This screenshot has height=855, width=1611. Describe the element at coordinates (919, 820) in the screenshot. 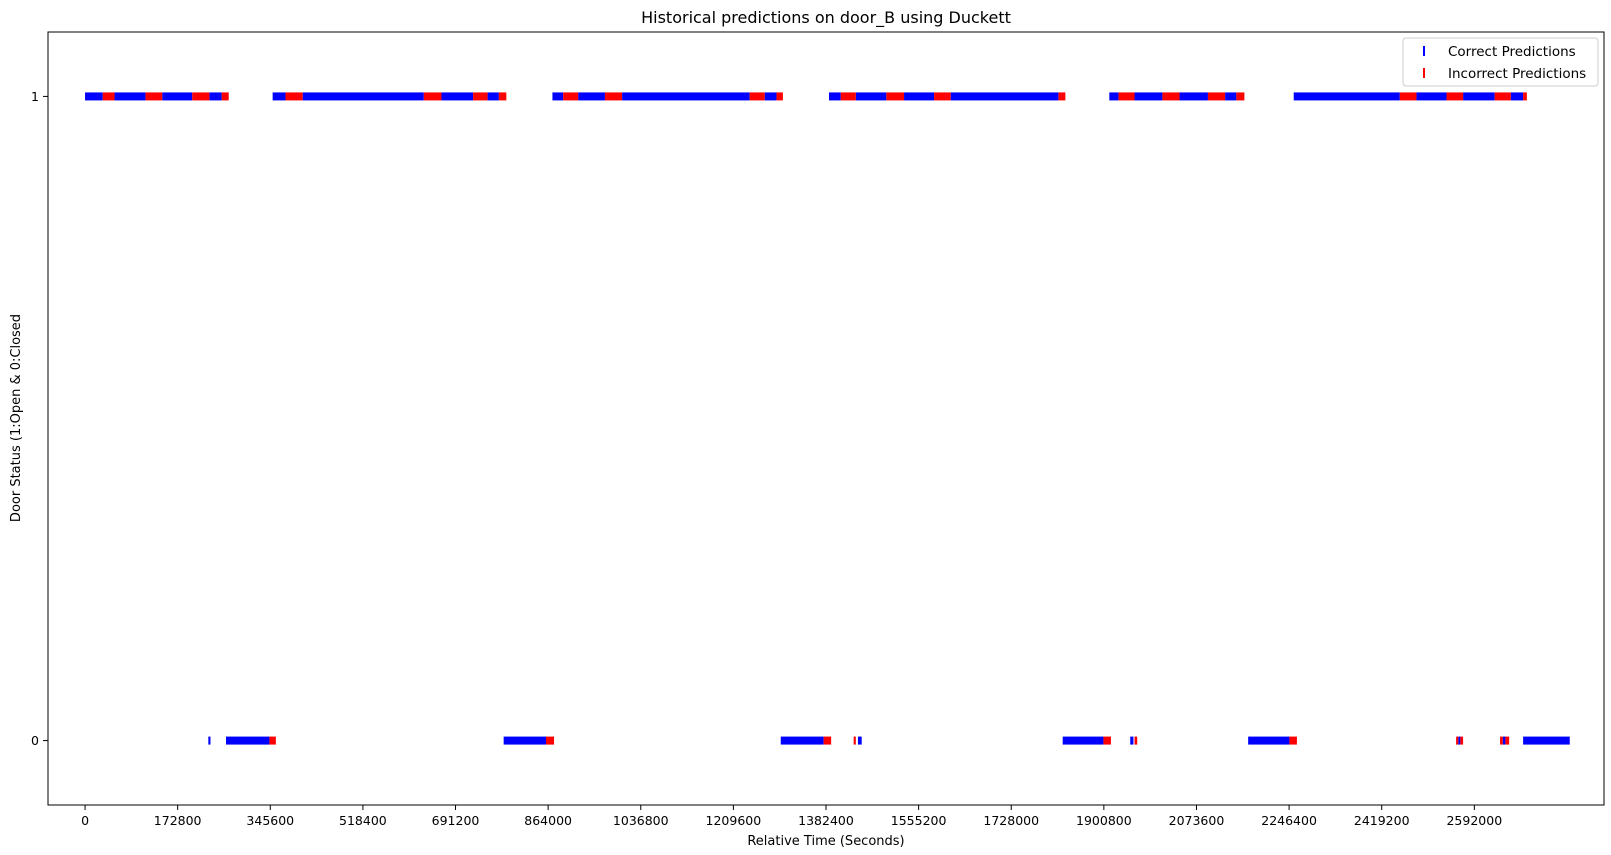

I see `x-tick-label: 1555200` at that location.